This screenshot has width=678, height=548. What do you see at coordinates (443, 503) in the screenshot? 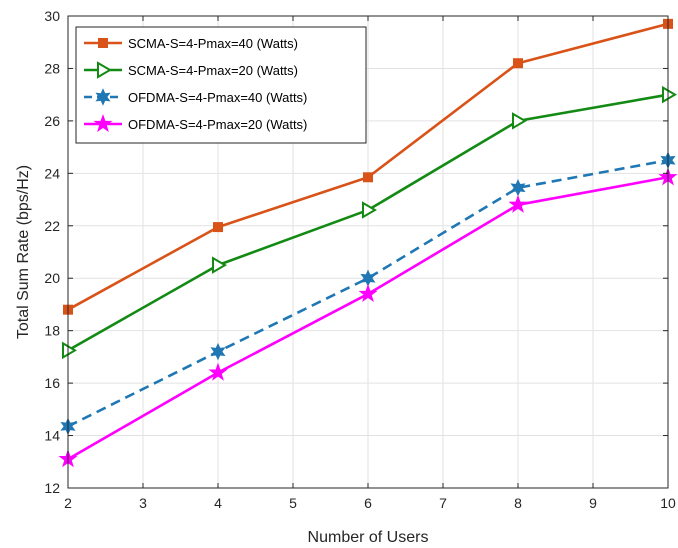
I see `x-tick-label: 7` at bounding box center [443, 503].